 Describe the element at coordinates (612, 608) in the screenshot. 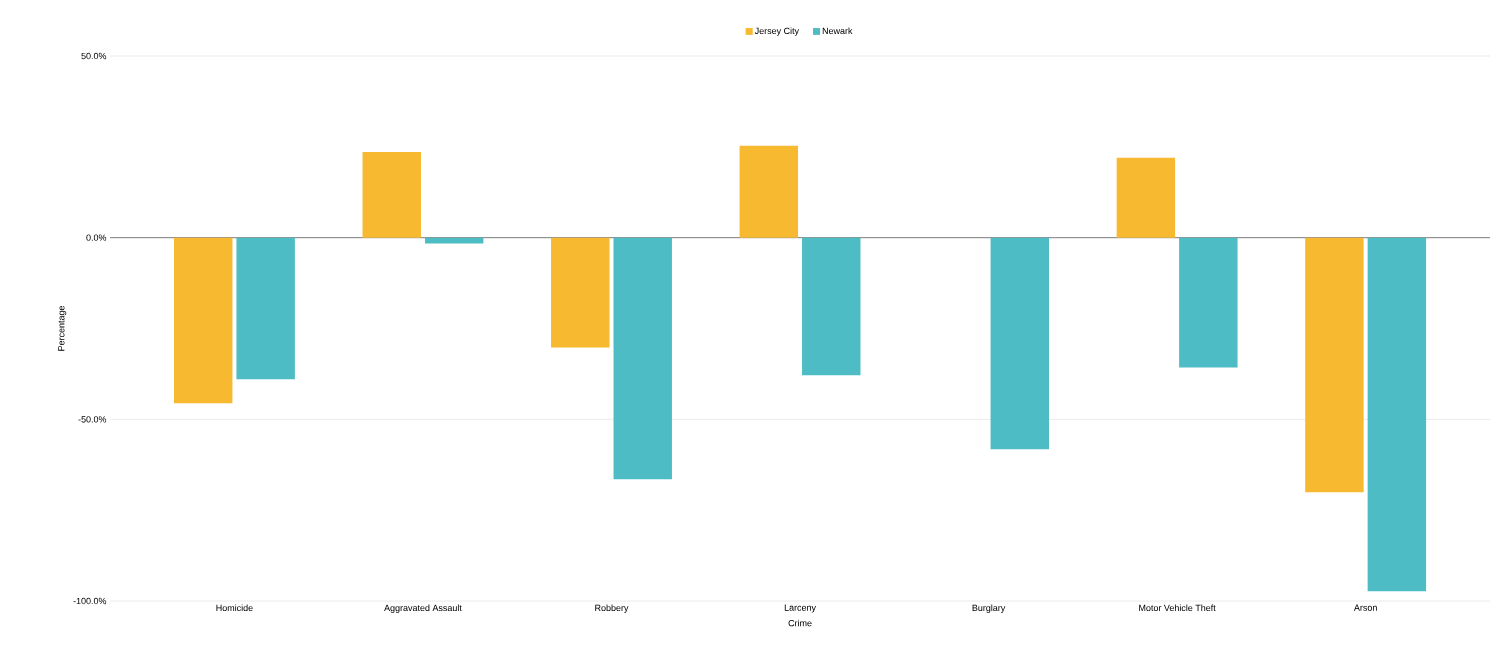

I see `x-tick-label: Robbery` at that location.